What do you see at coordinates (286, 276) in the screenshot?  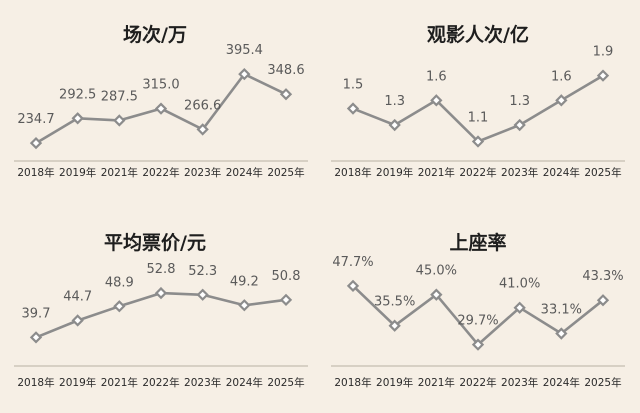 I see `data-label: 50.8` at bounding box center [286, 276].